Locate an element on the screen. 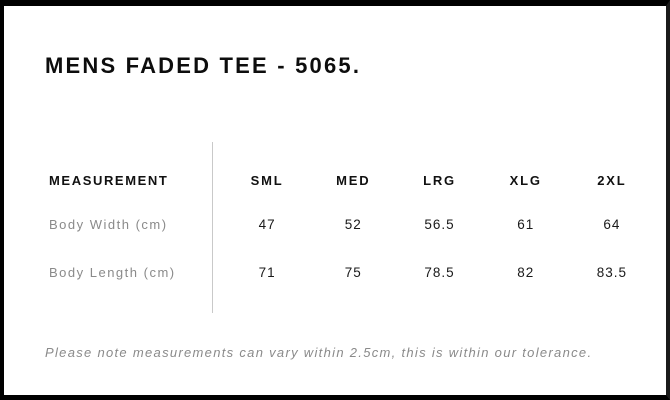  body-length-med: 75 is located at coordinates (353, 272).